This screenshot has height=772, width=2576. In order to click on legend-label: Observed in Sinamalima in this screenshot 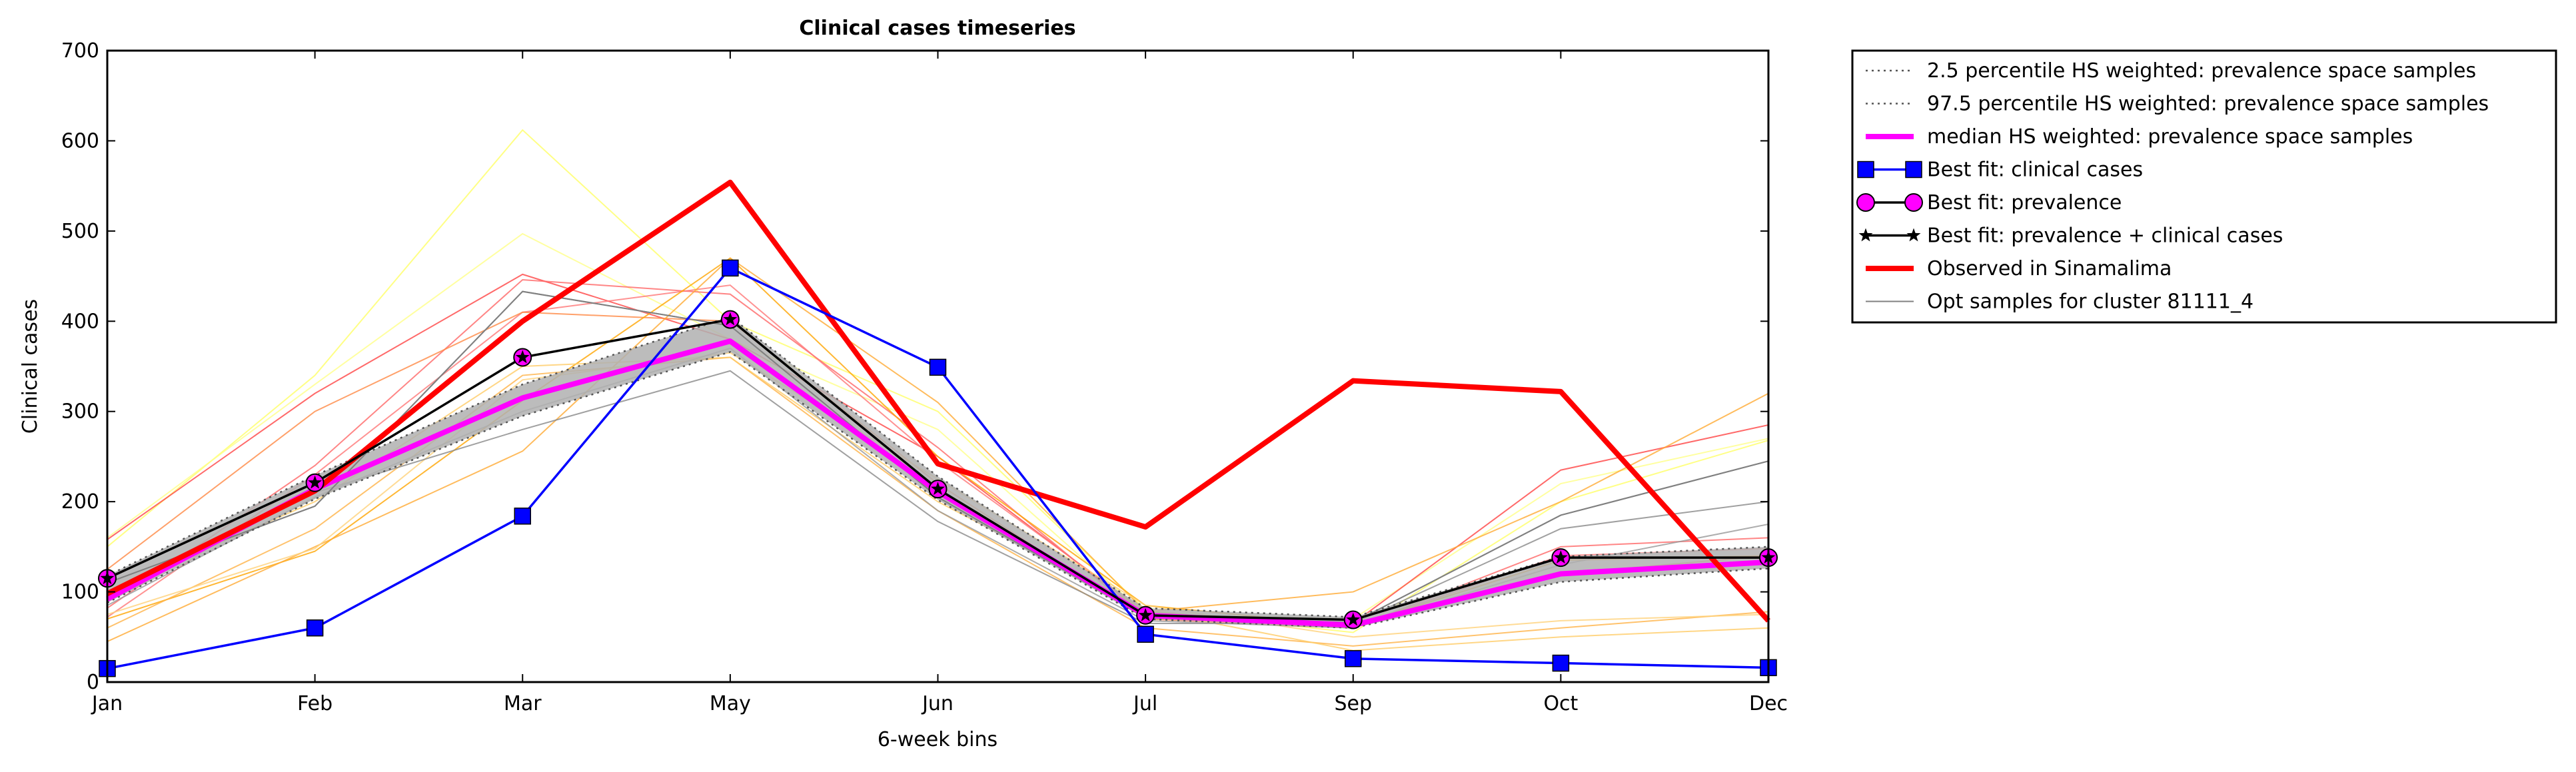, I will do `click(2049, 268)`.